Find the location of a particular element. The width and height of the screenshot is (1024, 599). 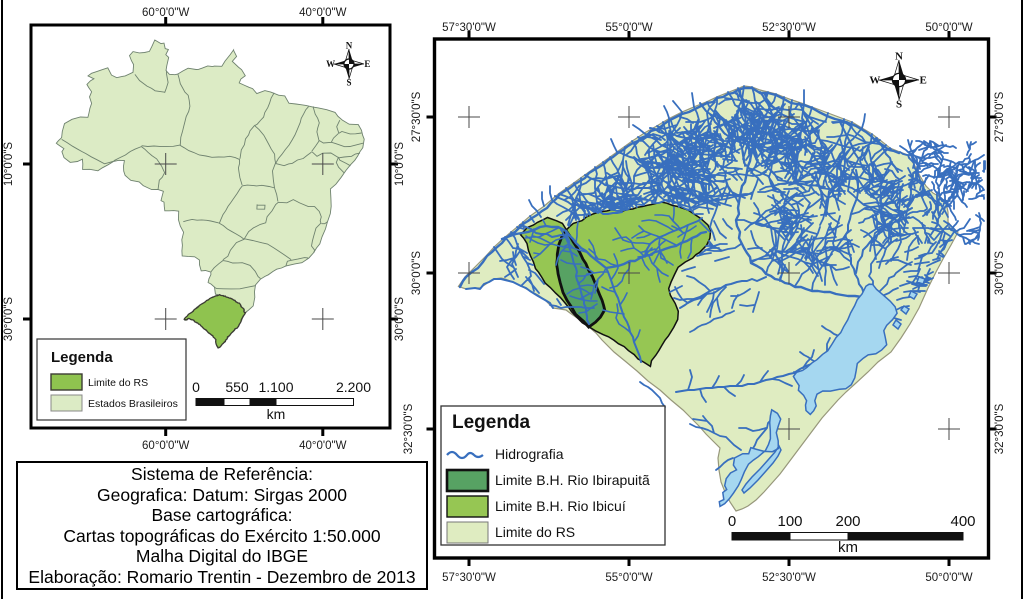

legend-swatch-ibirapuita is located at coordinates (467, 480).